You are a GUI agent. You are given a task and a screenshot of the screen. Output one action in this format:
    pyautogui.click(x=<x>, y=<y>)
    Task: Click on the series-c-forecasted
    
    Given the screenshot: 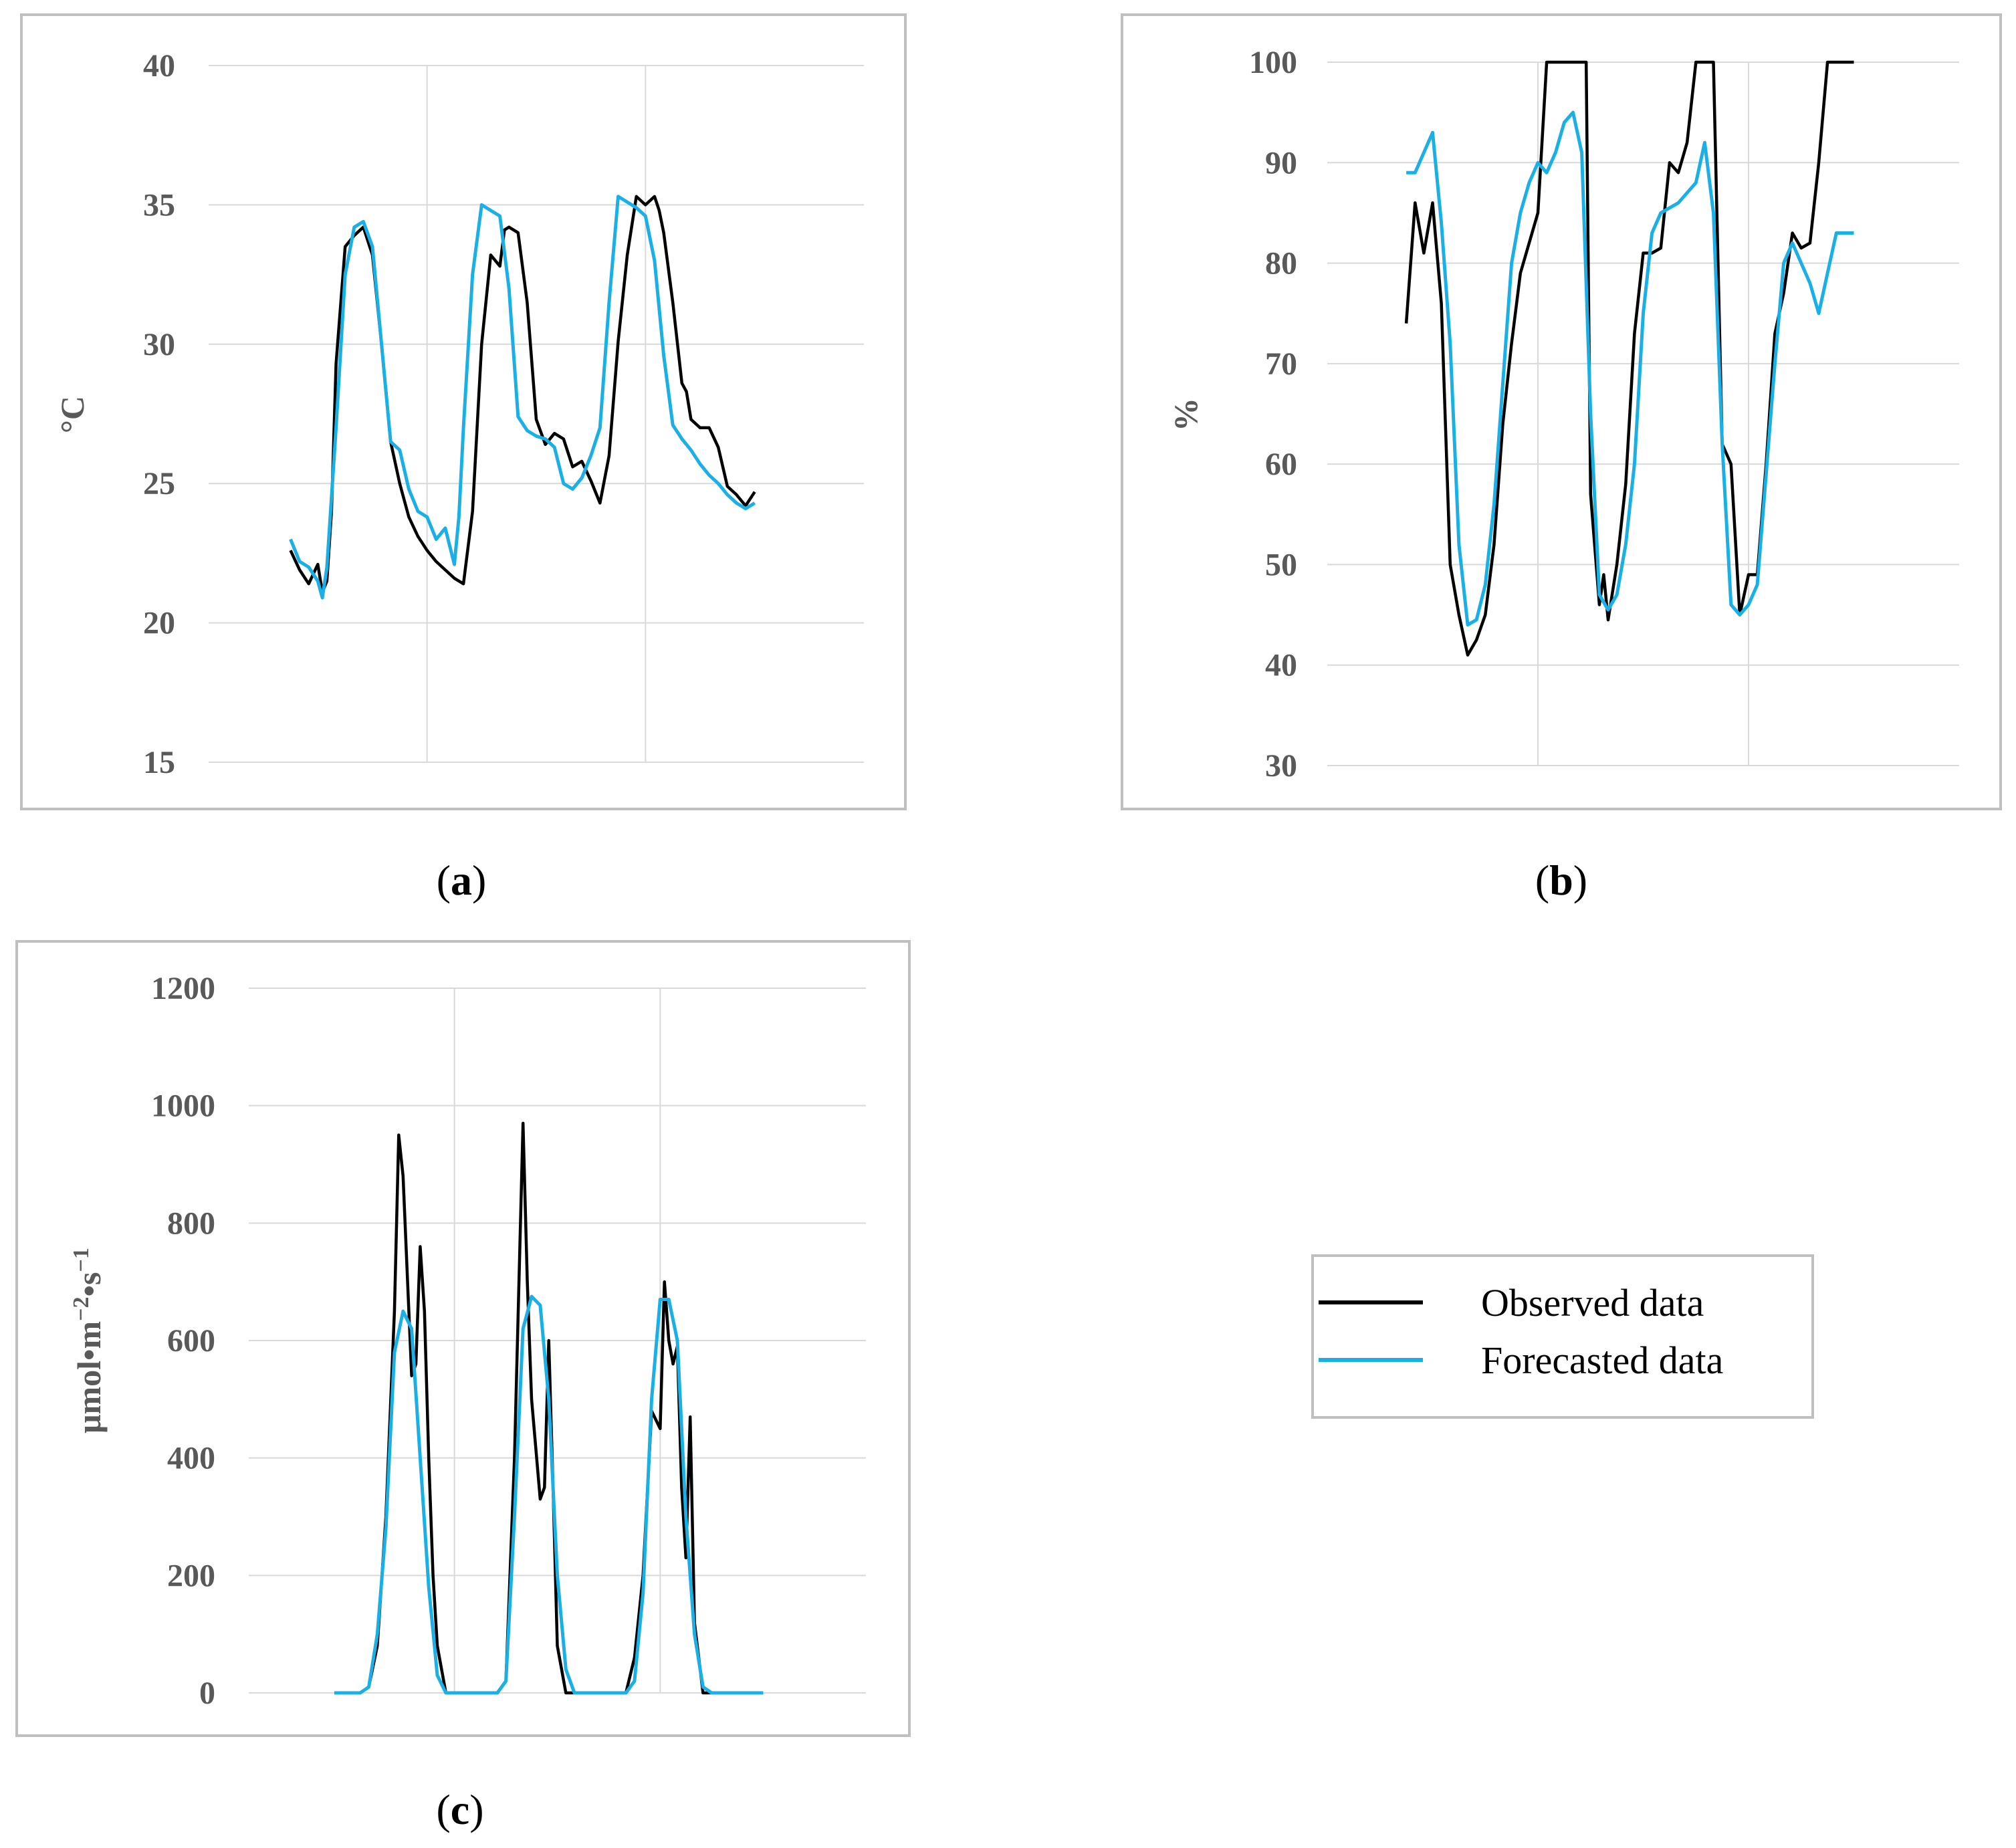 What is the action you would take?
    pyautogui.click(x=549, y=1494)
    